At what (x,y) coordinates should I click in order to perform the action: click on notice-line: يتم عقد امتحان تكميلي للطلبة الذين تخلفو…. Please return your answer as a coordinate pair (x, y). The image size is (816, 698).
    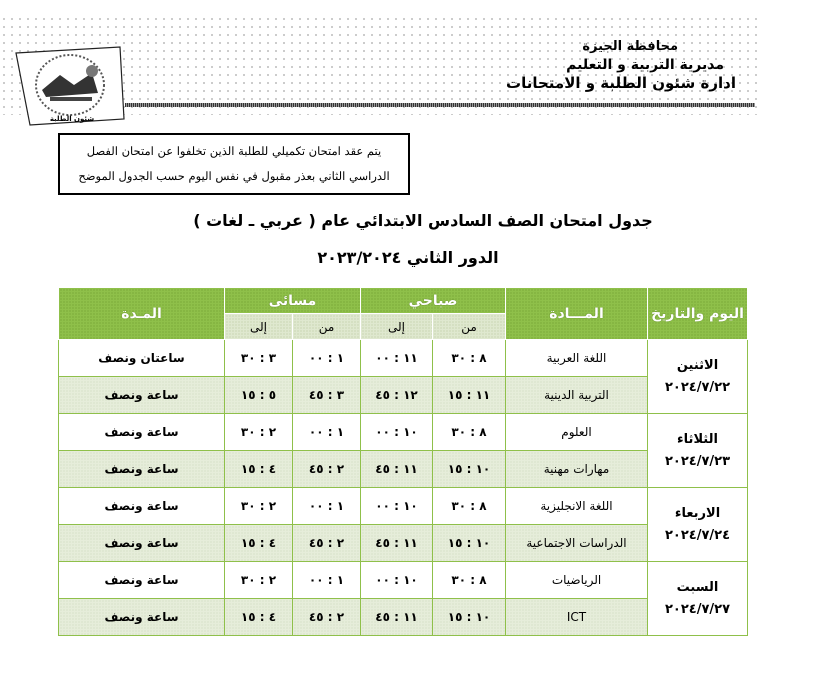
    Looking at the image, I should click on (234, 151).